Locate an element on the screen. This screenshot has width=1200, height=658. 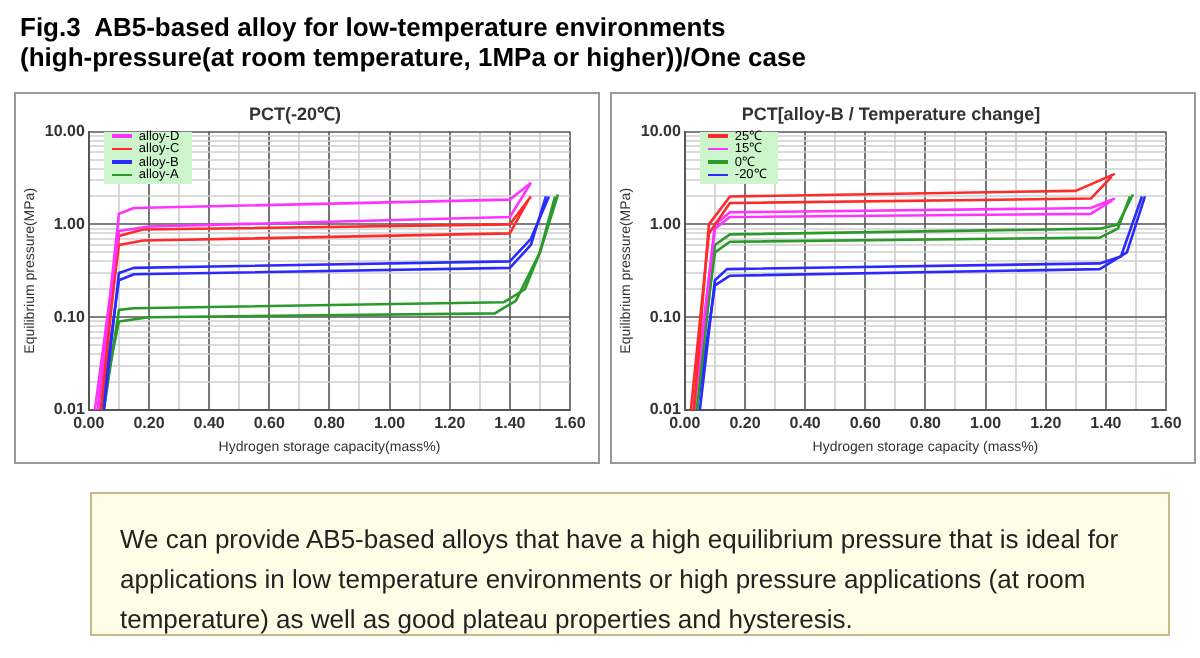
caption: Fig.3 AB5-based alloy for low-temperature environments (high-pressure(at room temperature, 1MPa or higher))/One case is located at coordinates (413, 42).